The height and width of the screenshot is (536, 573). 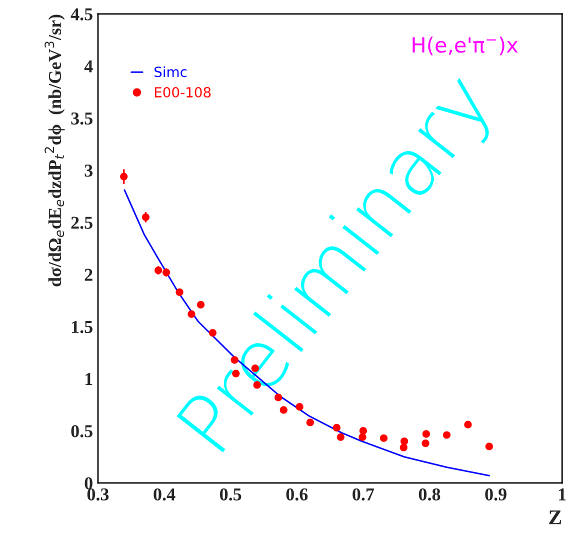 What do you see at coordinates (89, 379) in the screenshot?
I see `y-tick-label: 1` at bounding box center [89, 379].